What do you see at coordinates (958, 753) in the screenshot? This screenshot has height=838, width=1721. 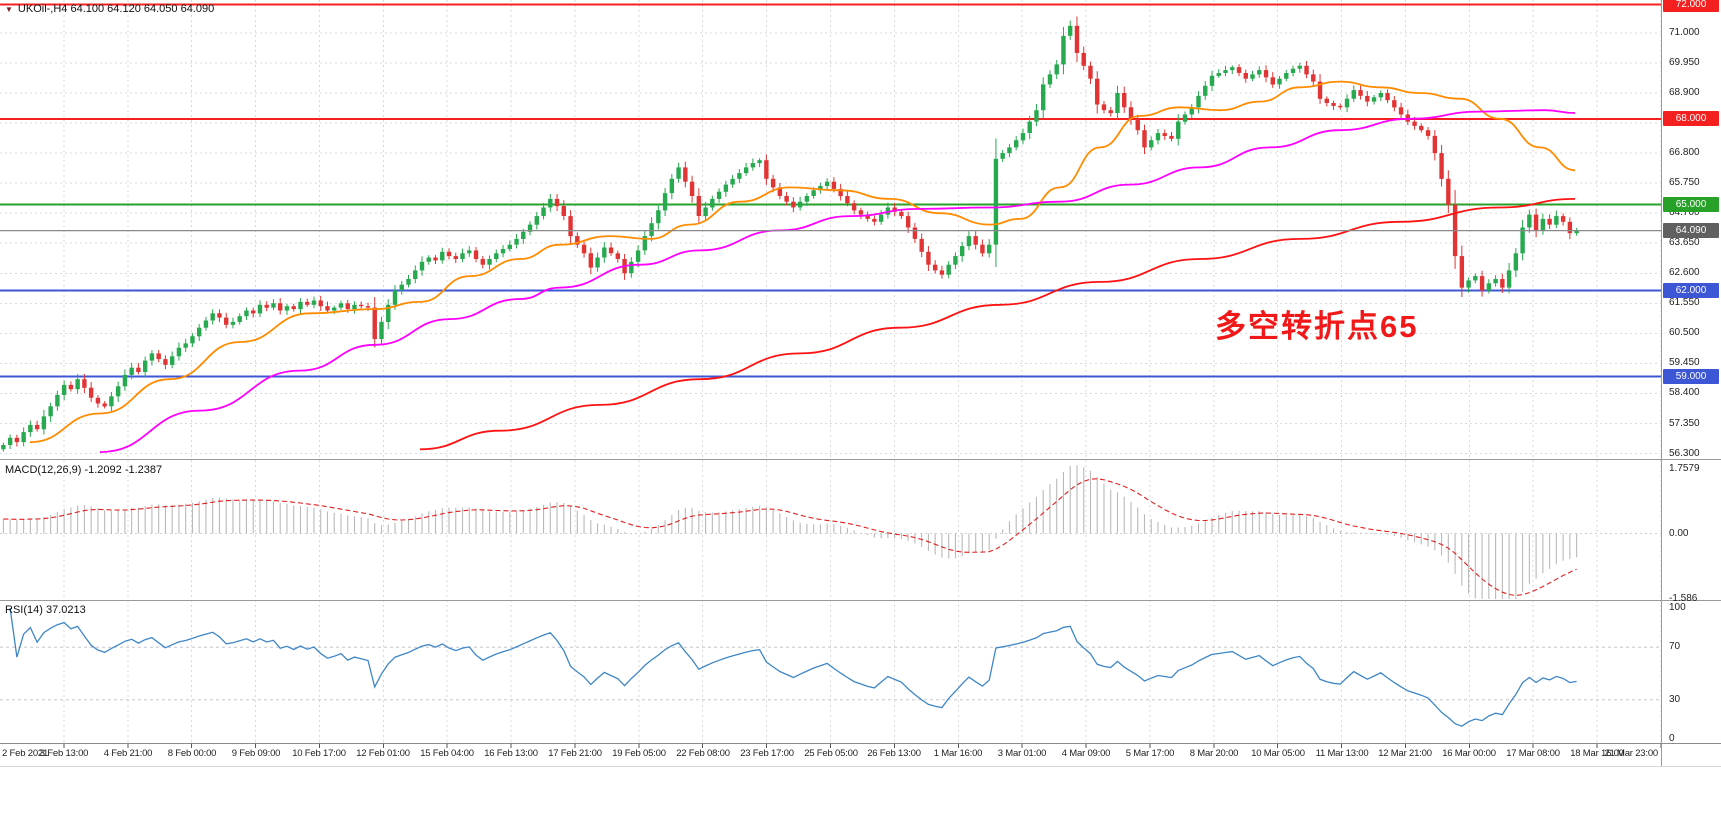 I see `time-axis-label: 1 Mar 16:00` at bounding box center [958, 753].